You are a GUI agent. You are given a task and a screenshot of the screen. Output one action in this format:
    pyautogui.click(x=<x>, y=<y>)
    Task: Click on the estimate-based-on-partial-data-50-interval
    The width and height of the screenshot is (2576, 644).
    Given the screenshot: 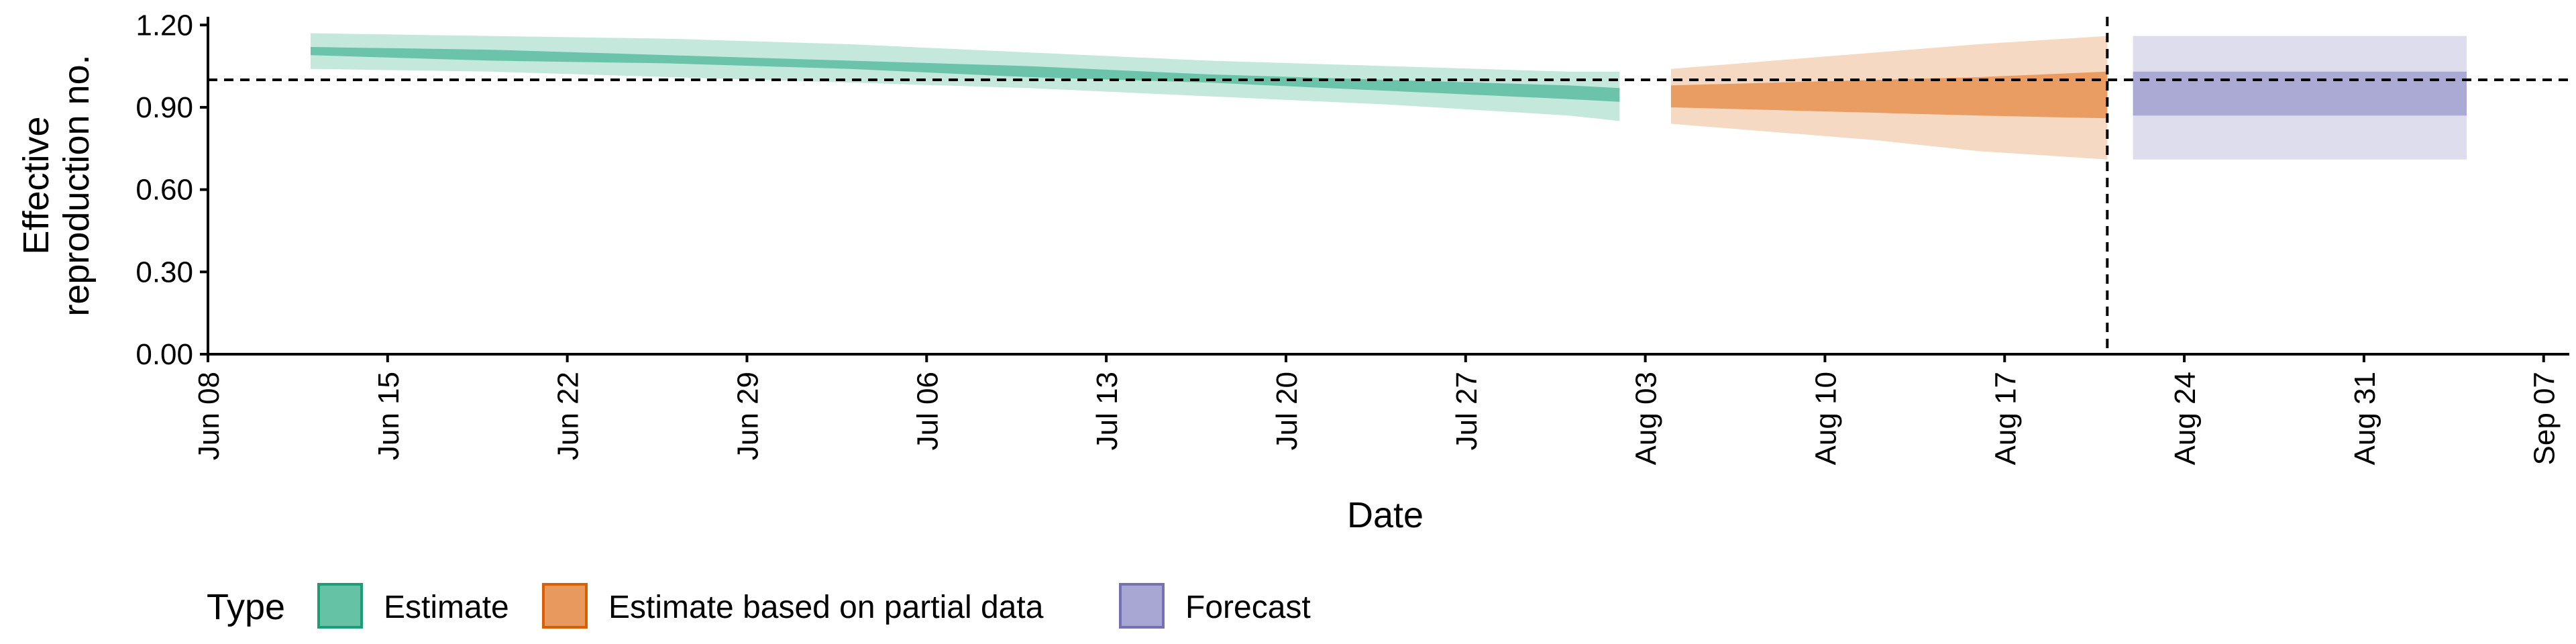 What is the action you would take?
    pyautogui.click(x=1889, y=95)
    